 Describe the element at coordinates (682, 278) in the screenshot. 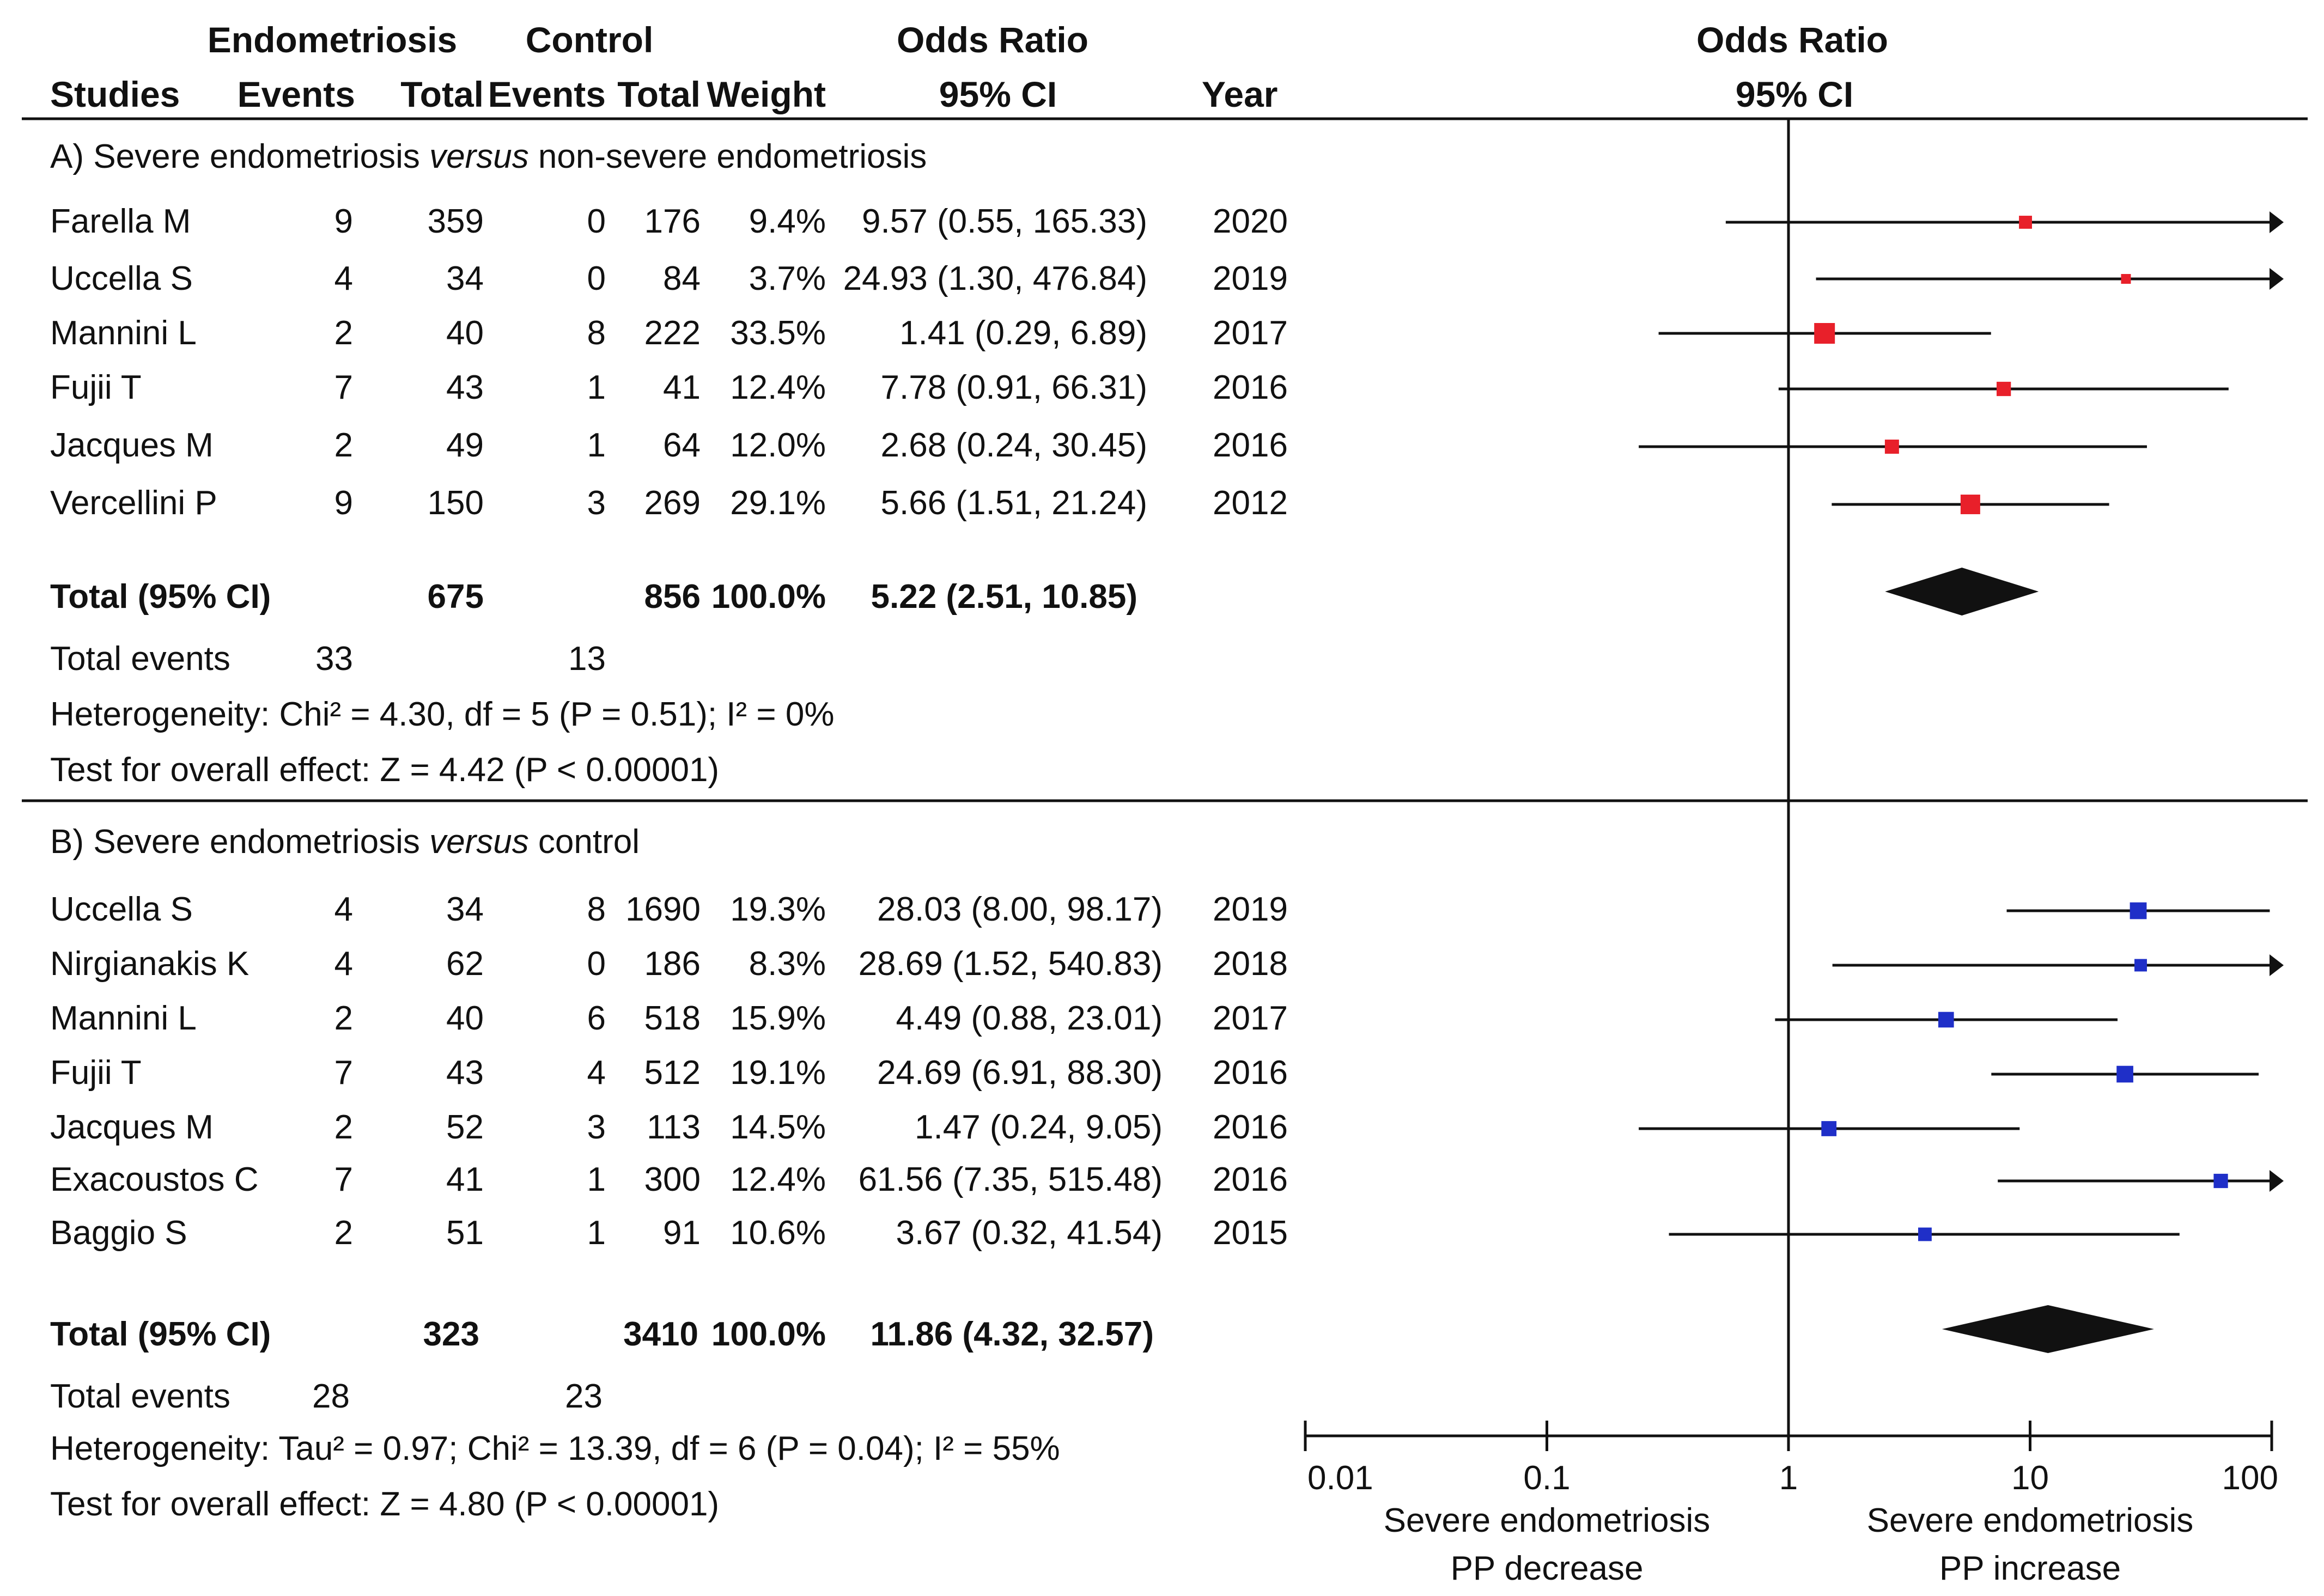

I see `total-2: 84` at that location.